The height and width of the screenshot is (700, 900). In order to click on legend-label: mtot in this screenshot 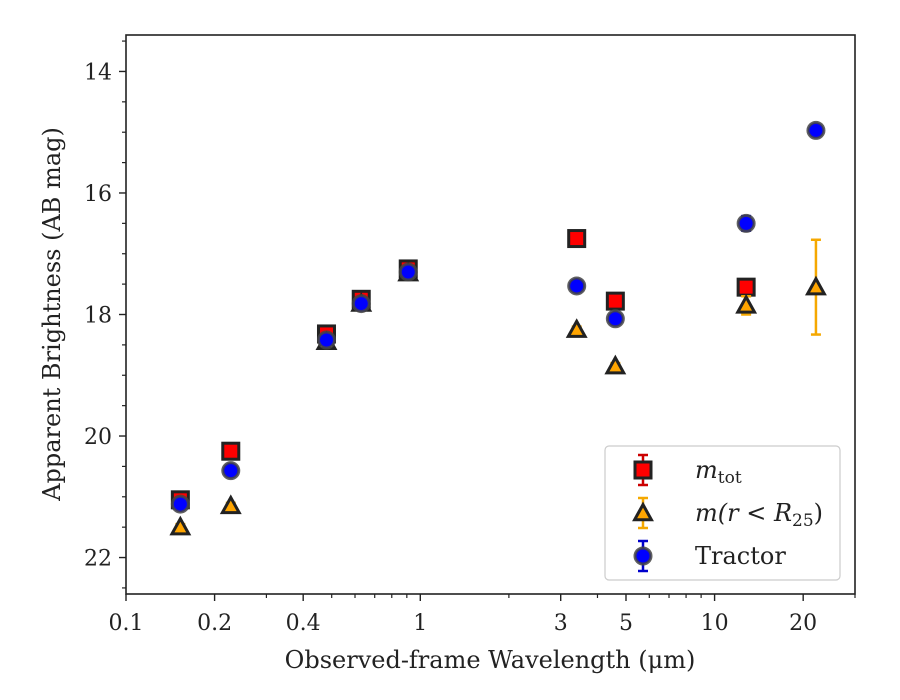, I will do `click(718, 472)`.